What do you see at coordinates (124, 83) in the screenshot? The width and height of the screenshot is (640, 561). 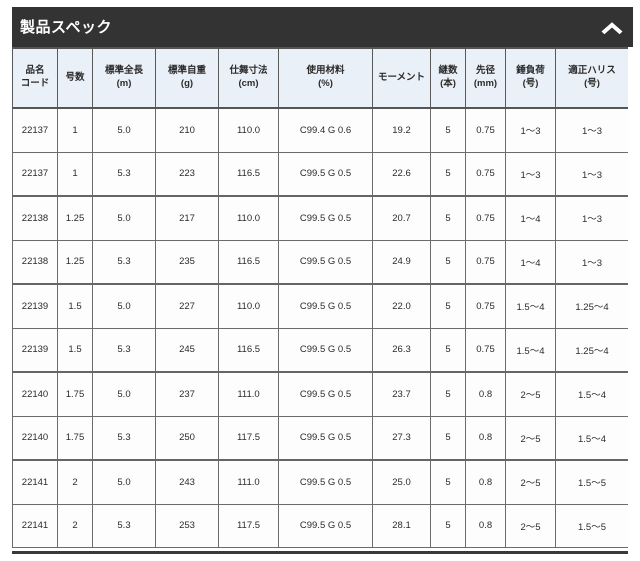 I see `column-header-unit: (m)` at bounding box center [124, 83].